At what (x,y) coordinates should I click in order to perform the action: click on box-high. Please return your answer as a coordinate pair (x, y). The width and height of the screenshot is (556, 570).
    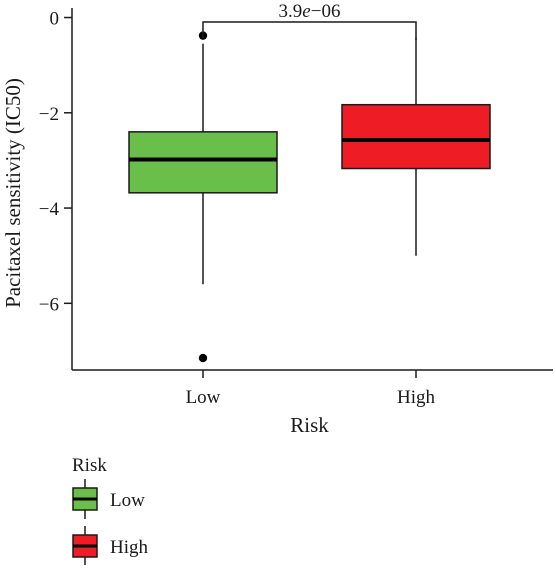
    Looking at the image, I should click on (416, 146).